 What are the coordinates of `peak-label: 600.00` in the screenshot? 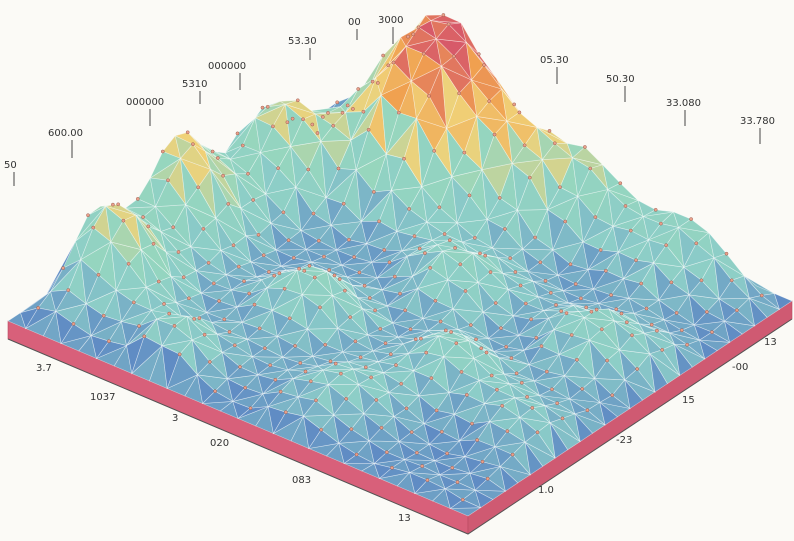 It's located at (65, 133).